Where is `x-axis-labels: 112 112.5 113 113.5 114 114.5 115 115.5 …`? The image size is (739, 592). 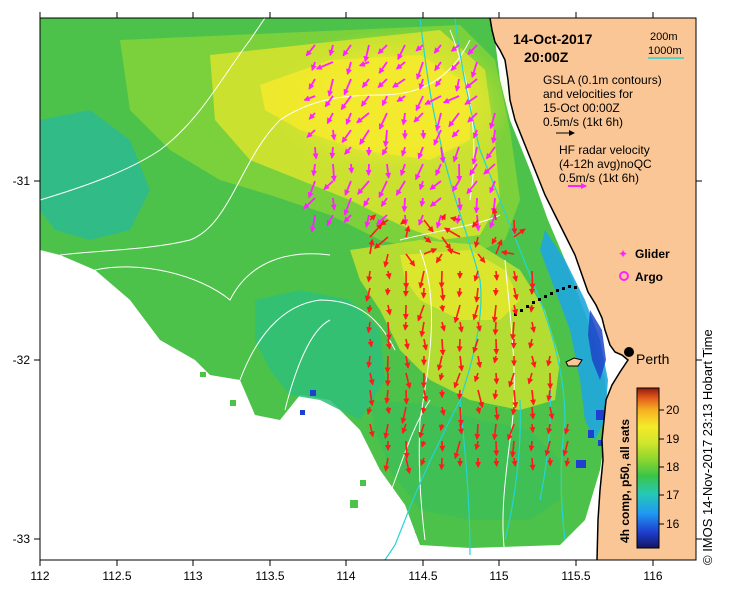
x-axis-labels: 112 112.5 113 113.5 114 114.5 115 115.5 … is located at coordinates (346, 576).